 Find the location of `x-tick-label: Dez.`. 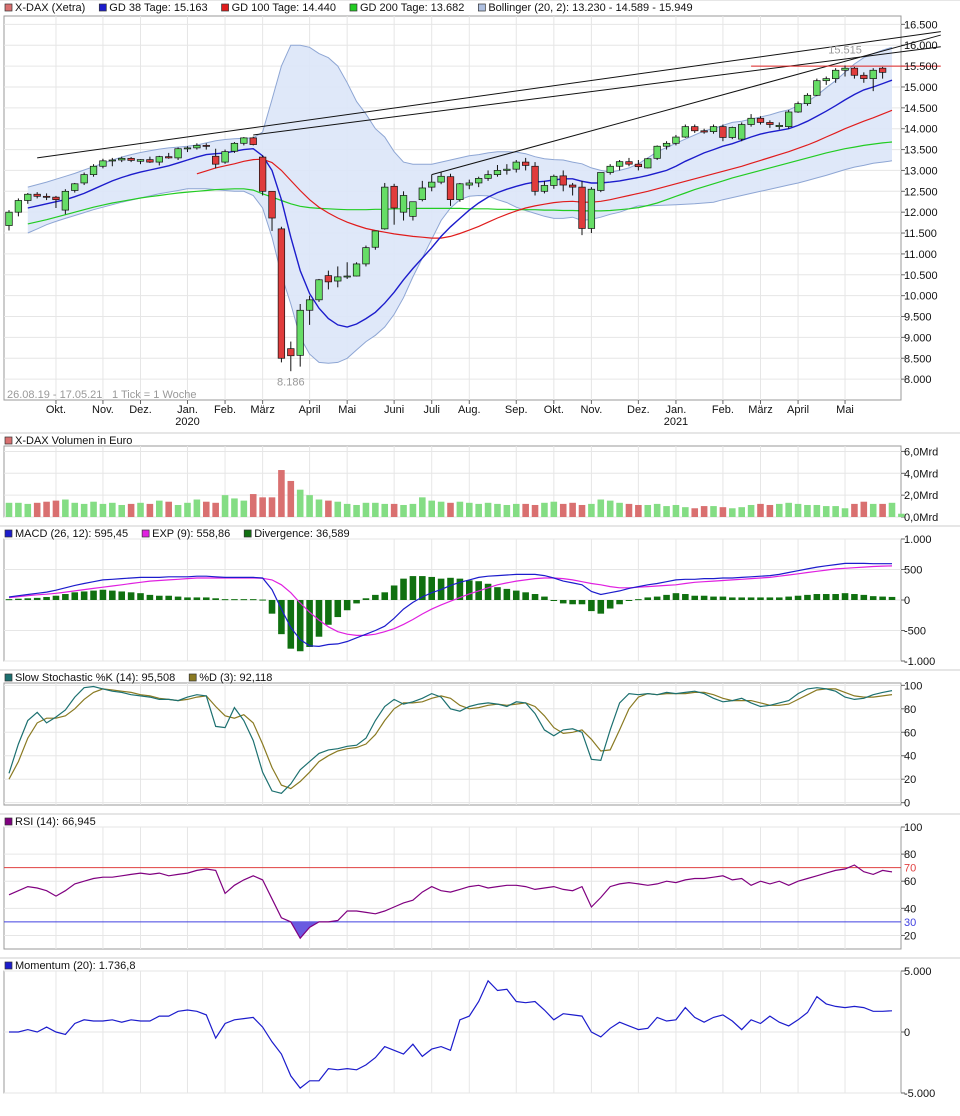

x-tick-label: Dez. is located at coordinates (140, 410).